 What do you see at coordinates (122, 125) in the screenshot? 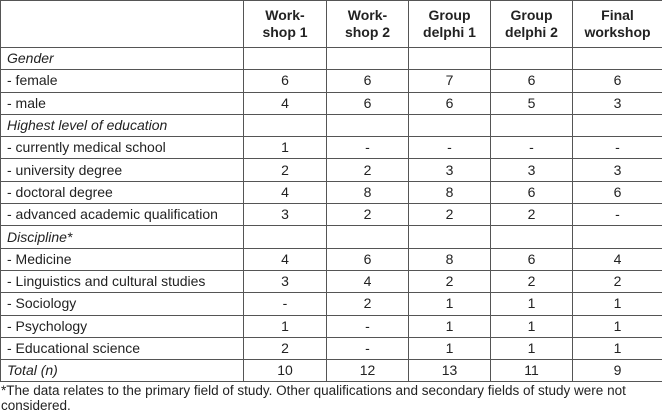
I see `row-label: Highest level of education` at bounding box center [122, 125].